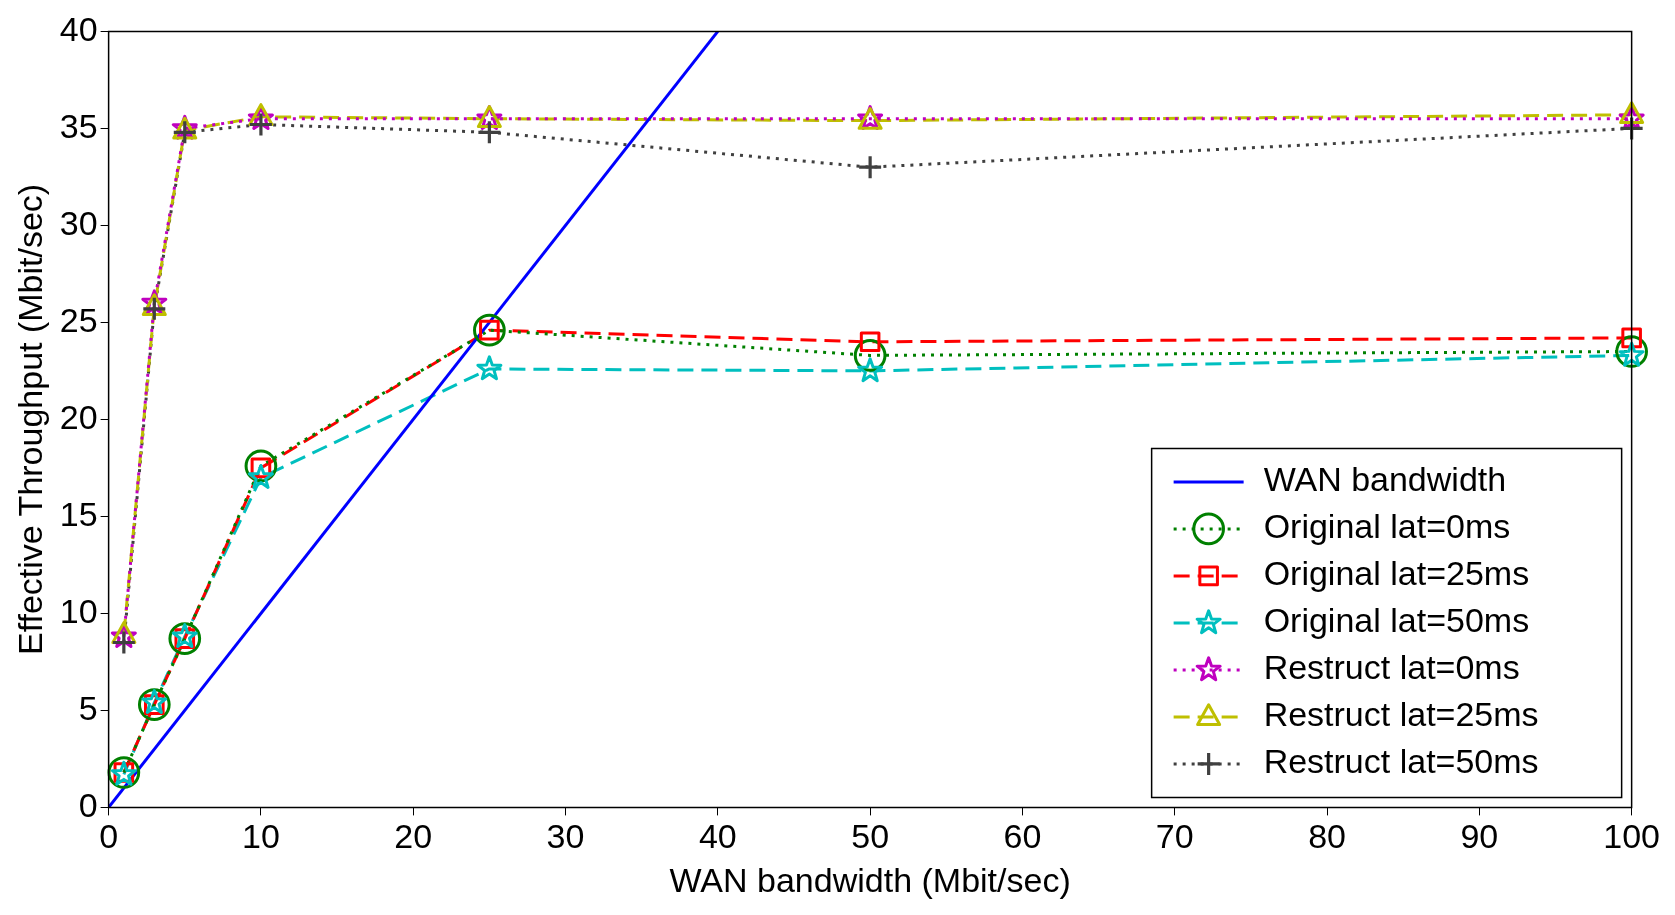 Image resolution: width=1675 pixels, height=915 pixels. I want to click on y-tick-label: 30, so click(78, 222).